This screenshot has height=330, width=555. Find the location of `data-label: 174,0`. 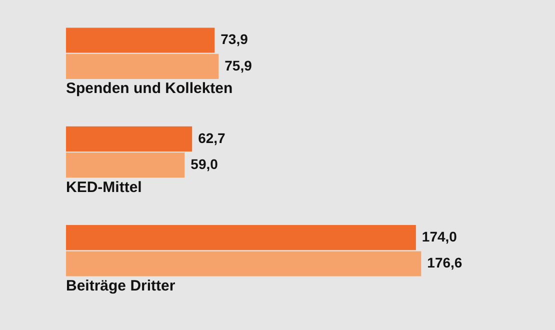

data-label: 174,0 is located at coordinates (440, 236).